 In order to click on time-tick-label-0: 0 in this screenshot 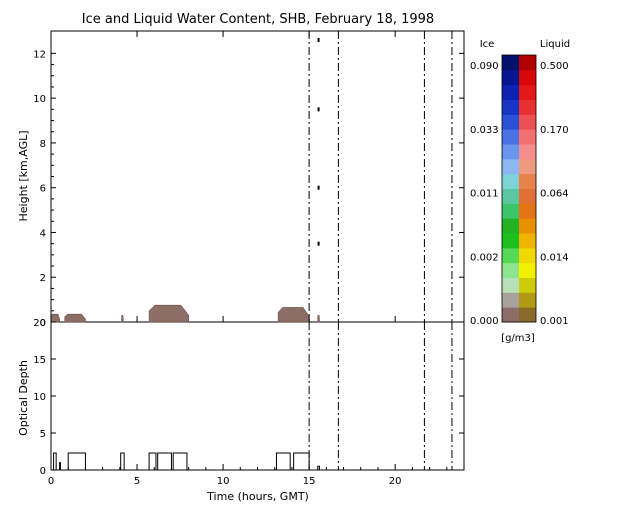, I will do `click(51, 481)`.